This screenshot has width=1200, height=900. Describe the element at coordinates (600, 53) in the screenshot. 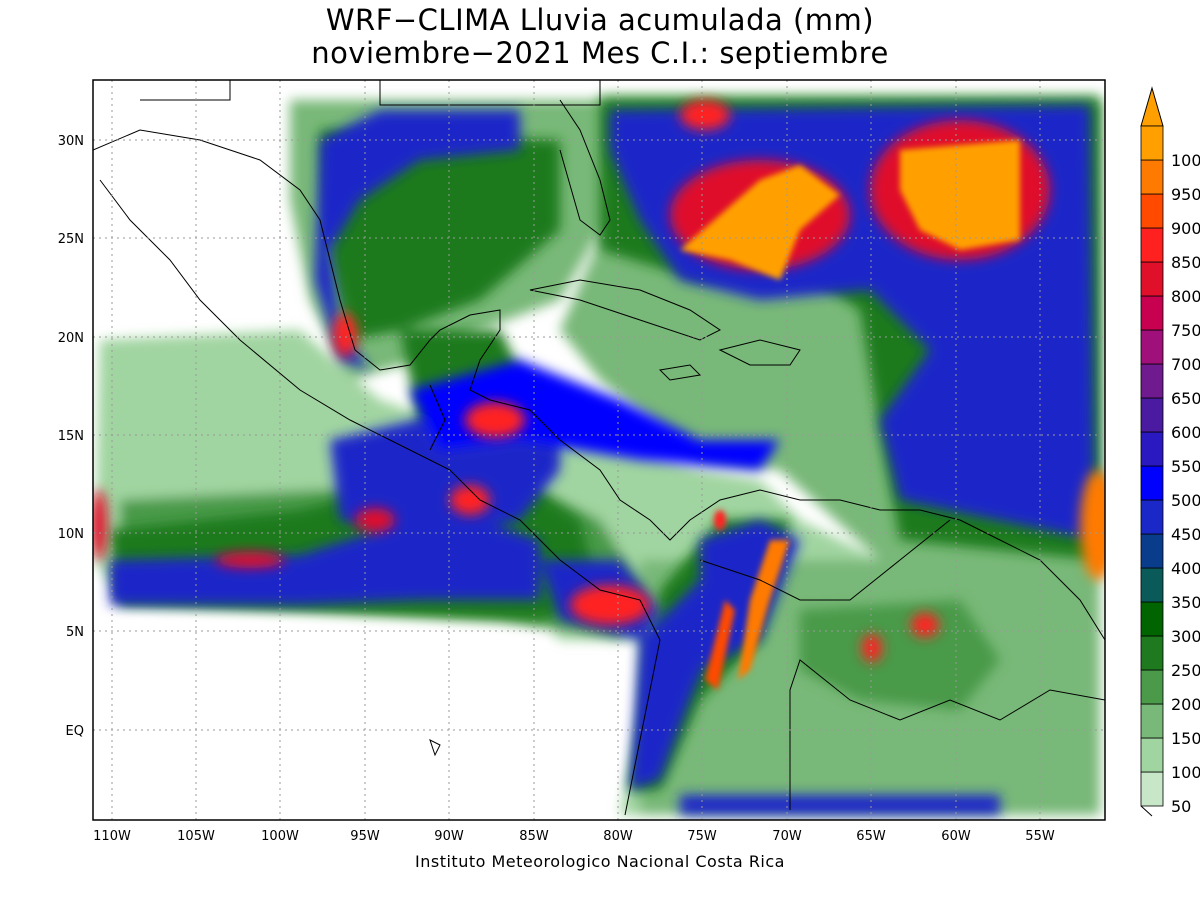

I see `map-title-line2: noviembre−2021 Mes C.I.: septiembre` at that location.